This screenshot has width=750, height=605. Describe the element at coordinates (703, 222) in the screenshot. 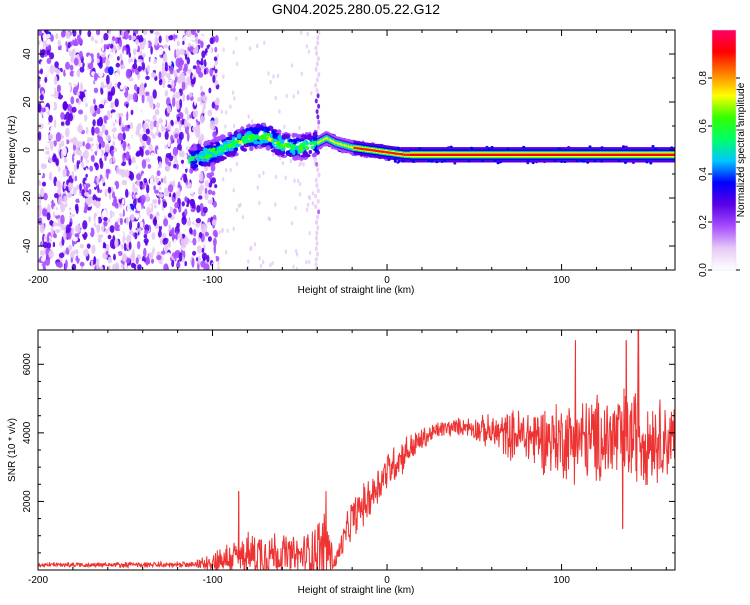

I see `colorbar-tick-label: 0.2` at that location.